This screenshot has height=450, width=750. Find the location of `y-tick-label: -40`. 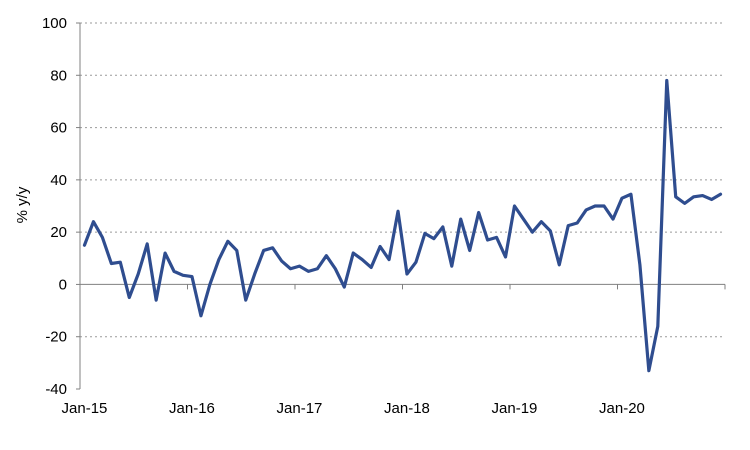

y-tick-label: -40 is located at coordinates (56, 389).